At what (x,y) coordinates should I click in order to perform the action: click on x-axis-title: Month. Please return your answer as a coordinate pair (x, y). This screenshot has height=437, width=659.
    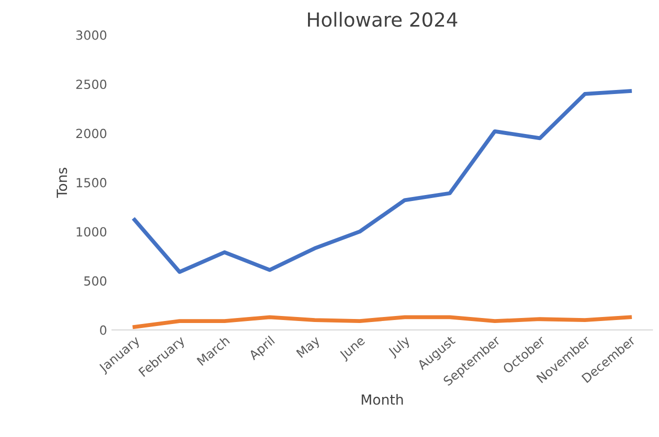
    Looking at the image, I should click on (382, 399).